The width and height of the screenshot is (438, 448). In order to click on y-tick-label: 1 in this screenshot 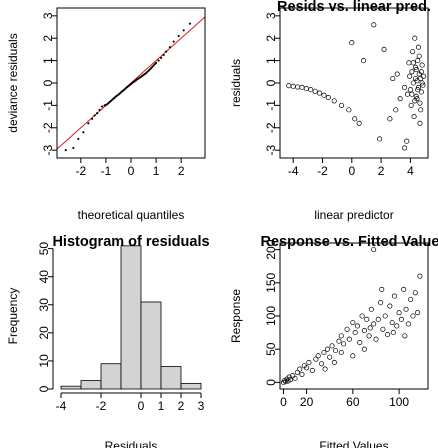, I will do `click(271, 60)`.